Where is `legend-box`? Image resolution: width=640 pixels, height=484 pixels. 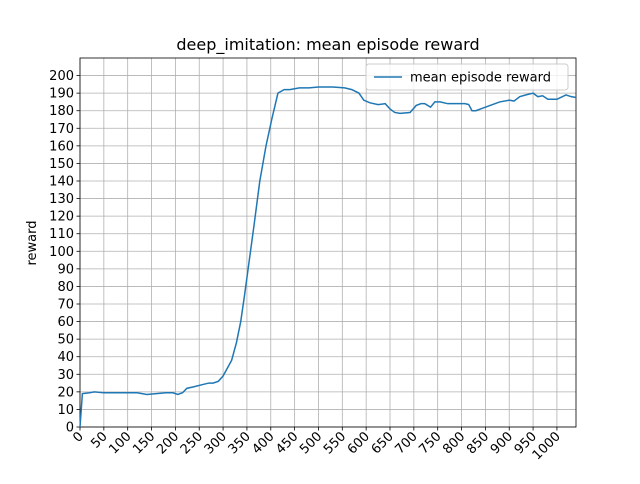
legend-box is located at coordinates (467, 77).